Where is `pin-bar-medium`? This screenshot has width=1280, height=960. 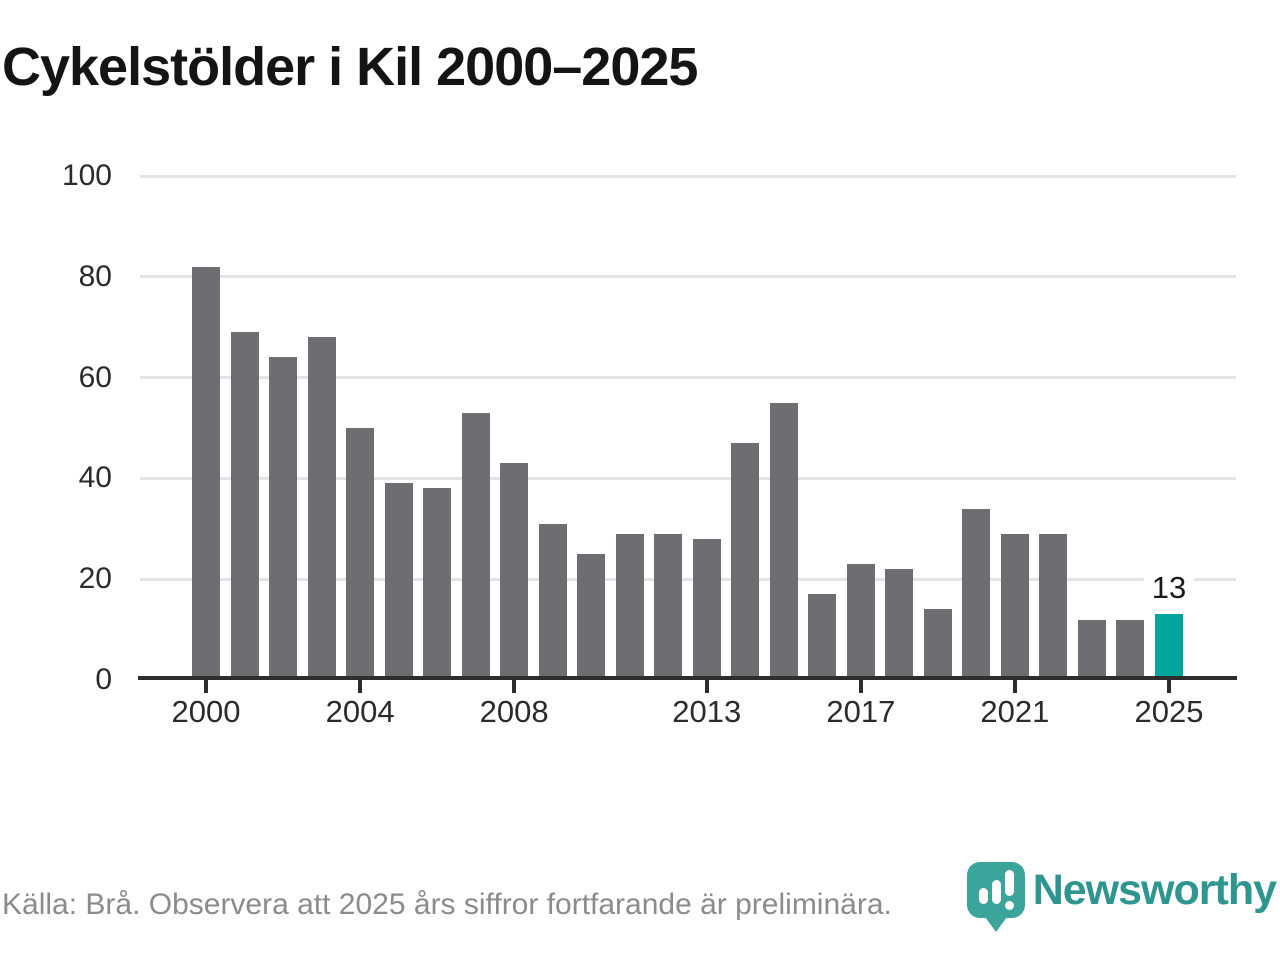
pin-bar-medium is located at coordinates (996, 892).